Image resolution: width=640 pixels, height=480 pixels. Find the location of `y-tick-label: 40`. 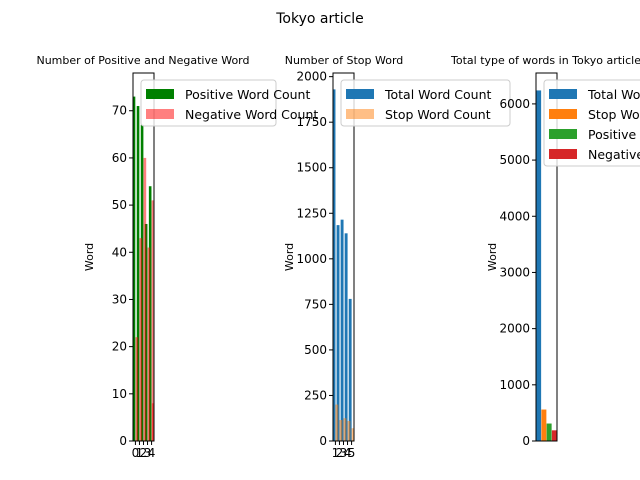

y-tick-label: 40 is located at coordinates (119, 252).